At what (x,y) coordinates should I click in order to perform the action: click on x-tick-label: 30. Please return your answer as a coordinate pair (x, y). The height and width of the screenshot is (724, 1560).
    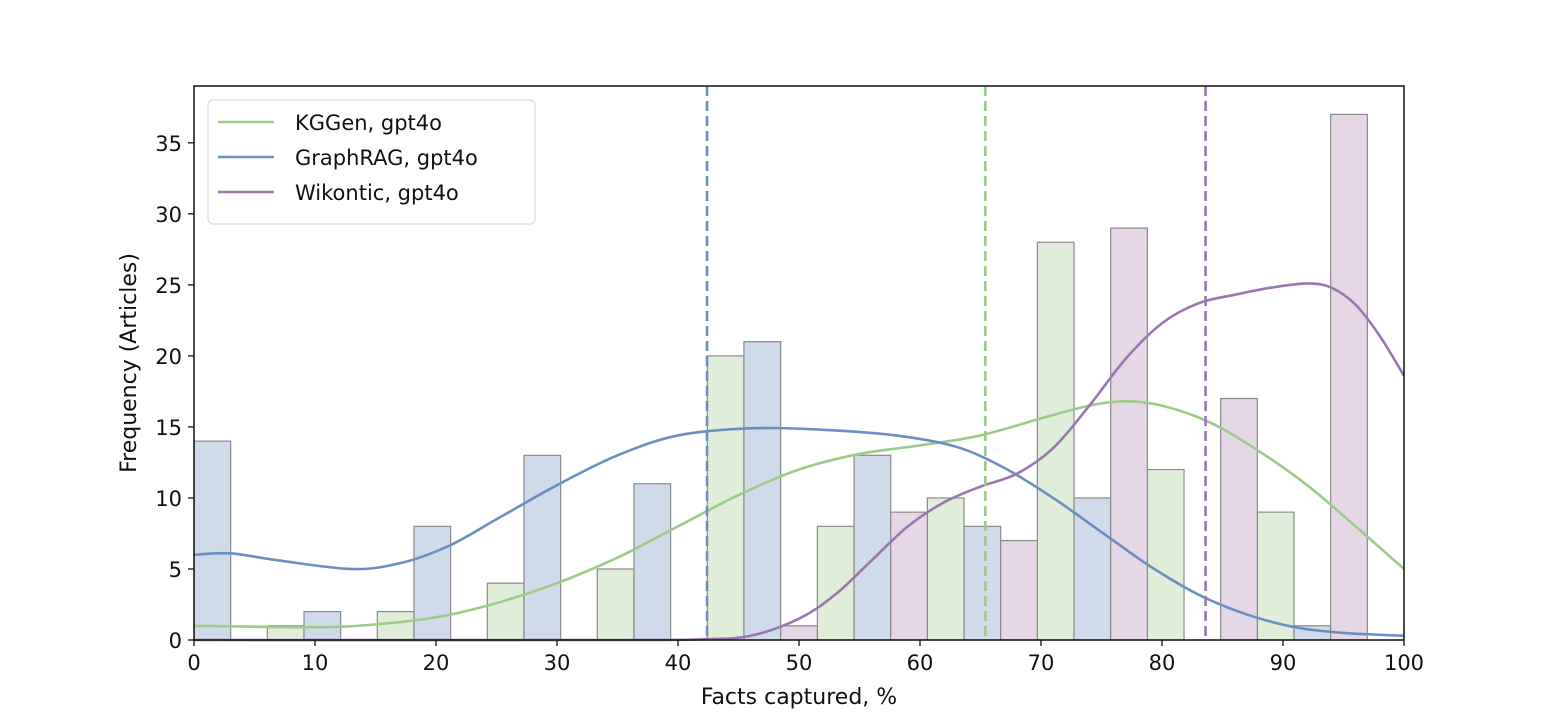
    Looking at the image, I should click on (557, 663).